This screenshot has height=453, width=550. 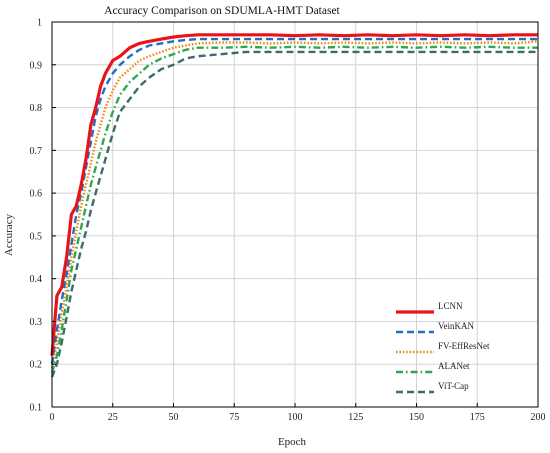 I want to click on y-axis-title: Accuracy, so click(x=9, y=234).